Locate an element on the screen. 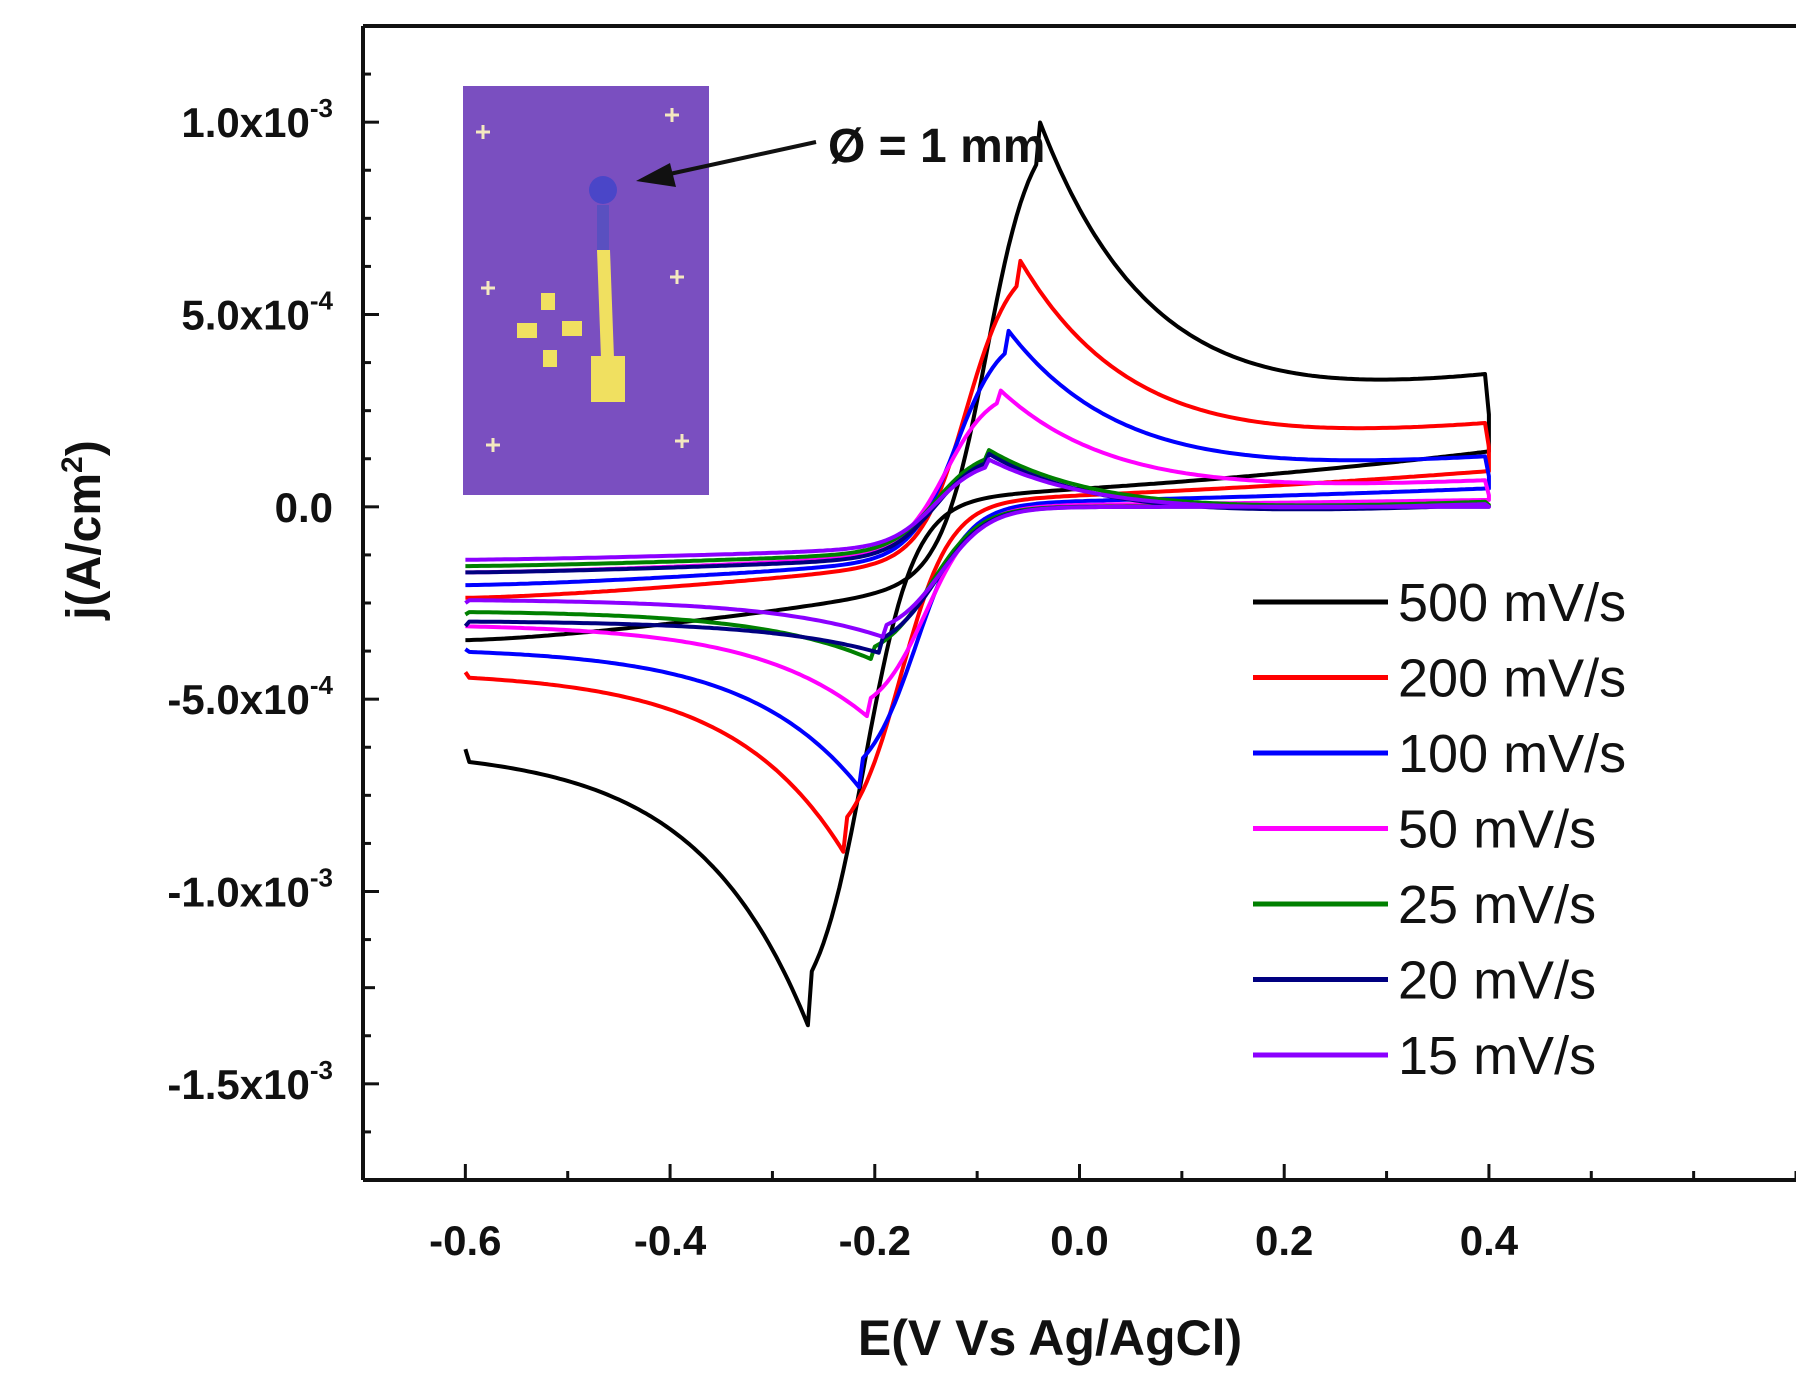 The image size is (1796, 1375). electrode-inset-photo is located at coordinates (586, 290).